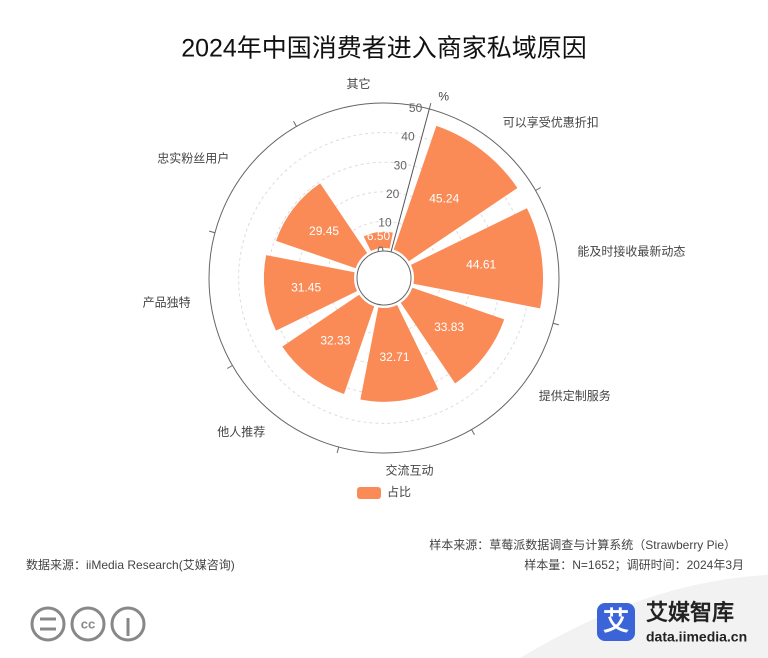 This screenshot has height=658, width=768. What do you see at coordinates (408, 137) in the screenshot?
I see `r-tick-label: 40` at bounding box center [408, 137].